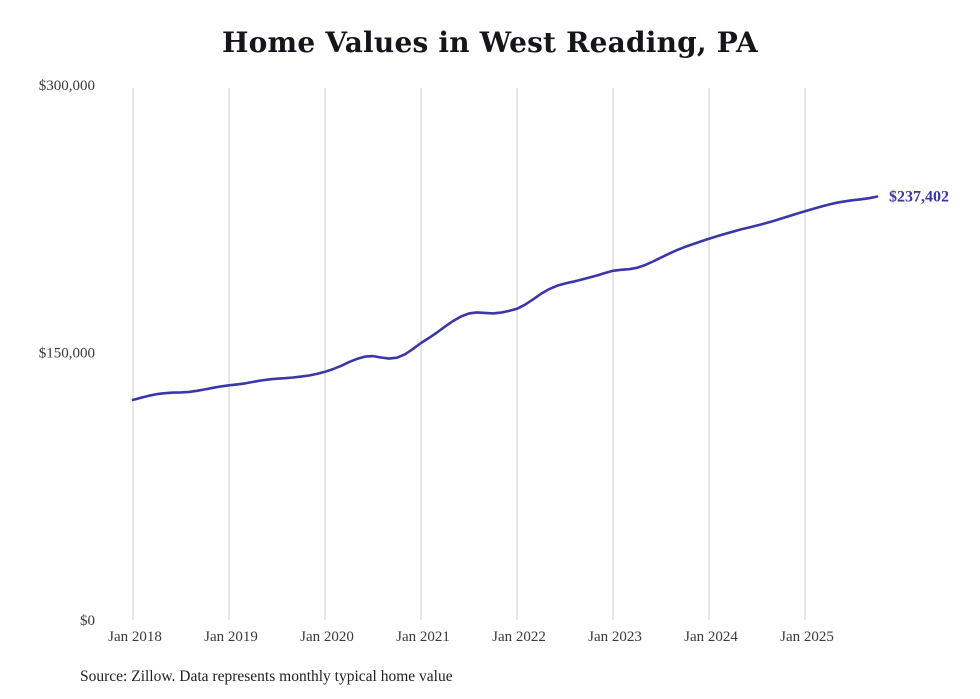 This screenshot has height=699, width=980. Describe the element at coordinates (327, 637) in the screenshot. I see `x-tick-label: Jan 2020` at that location.